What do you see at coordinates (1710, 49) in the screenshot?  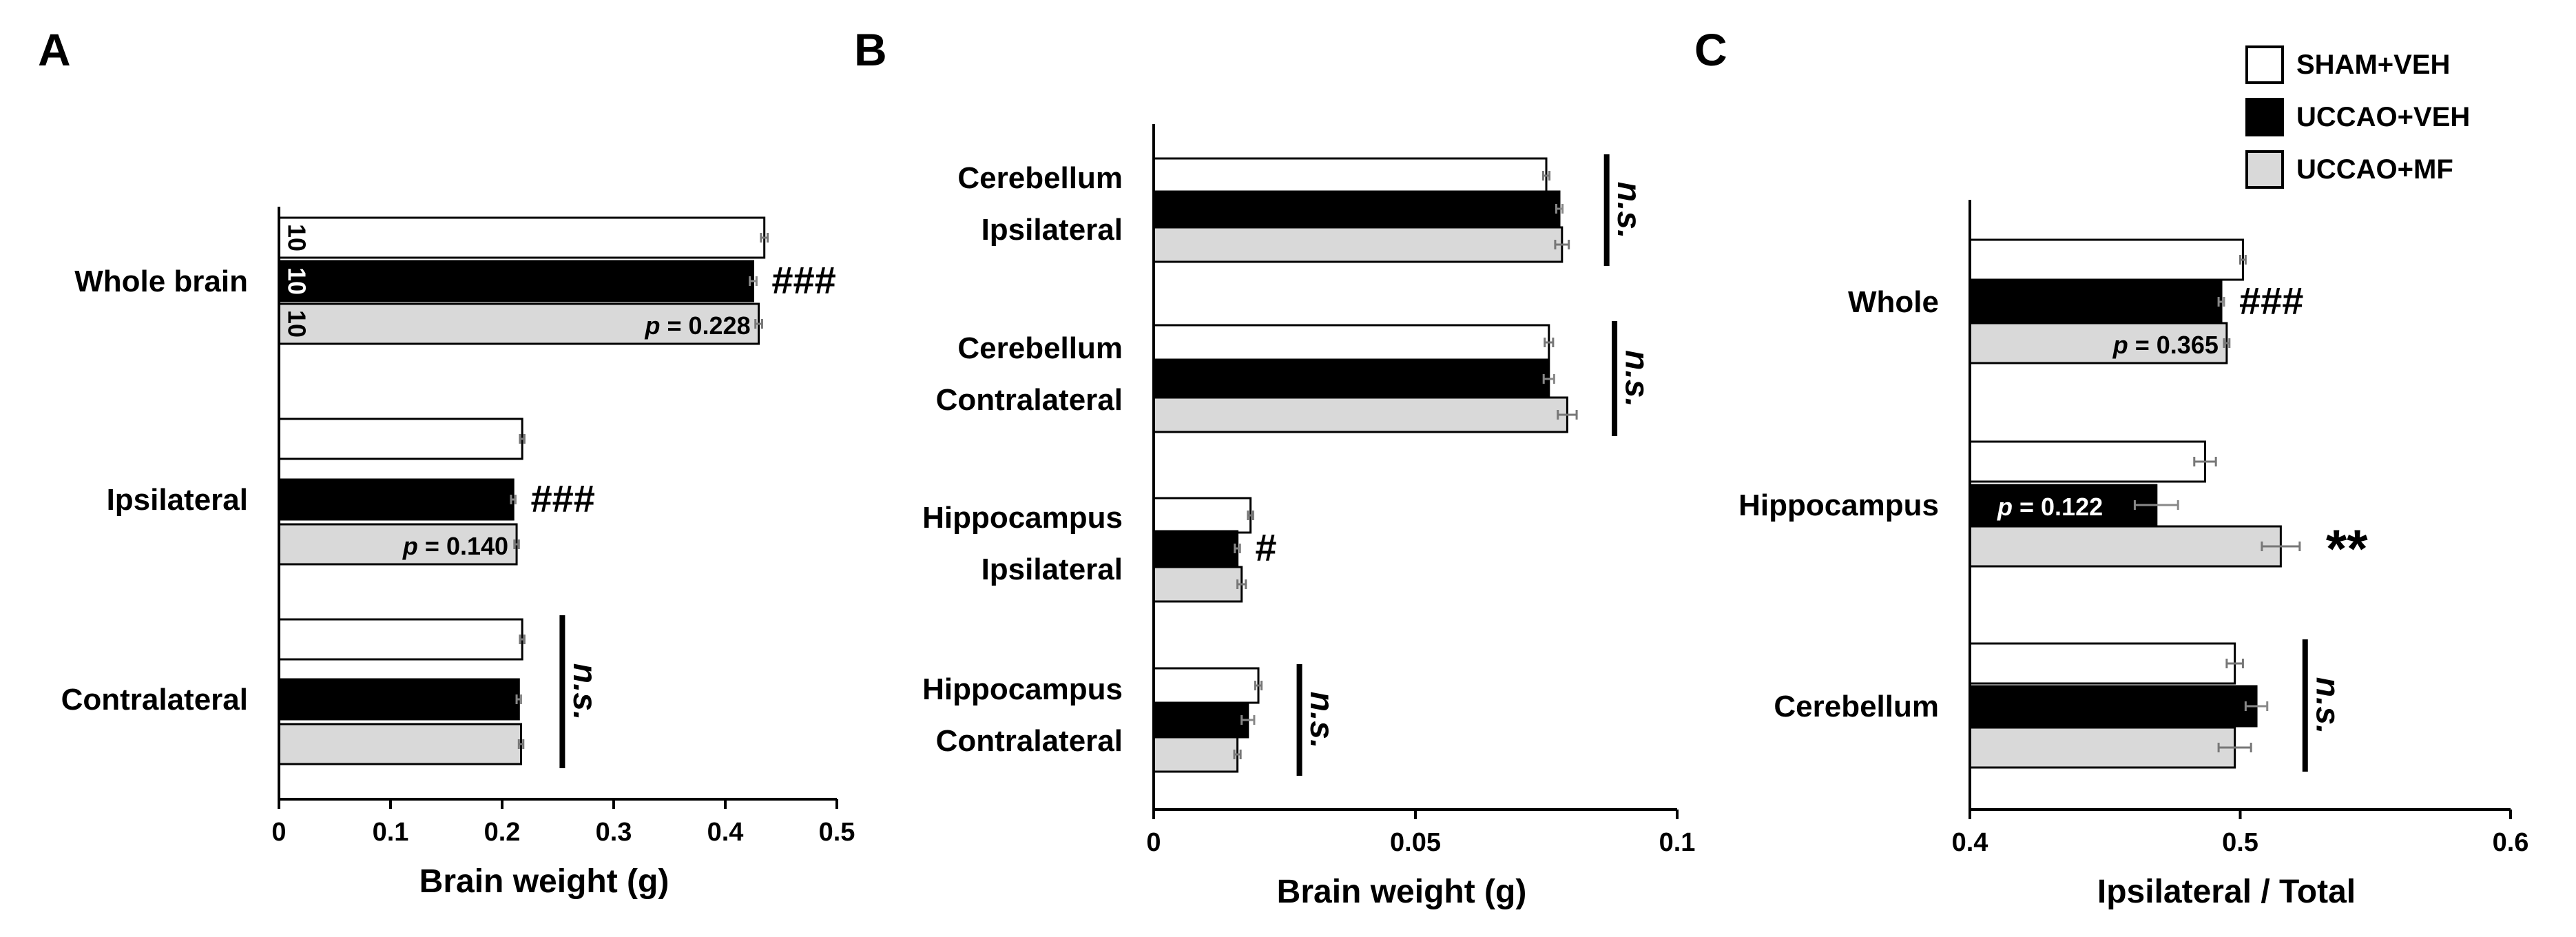 I see `panel-letter: C` at bounding box center [1710, 49].